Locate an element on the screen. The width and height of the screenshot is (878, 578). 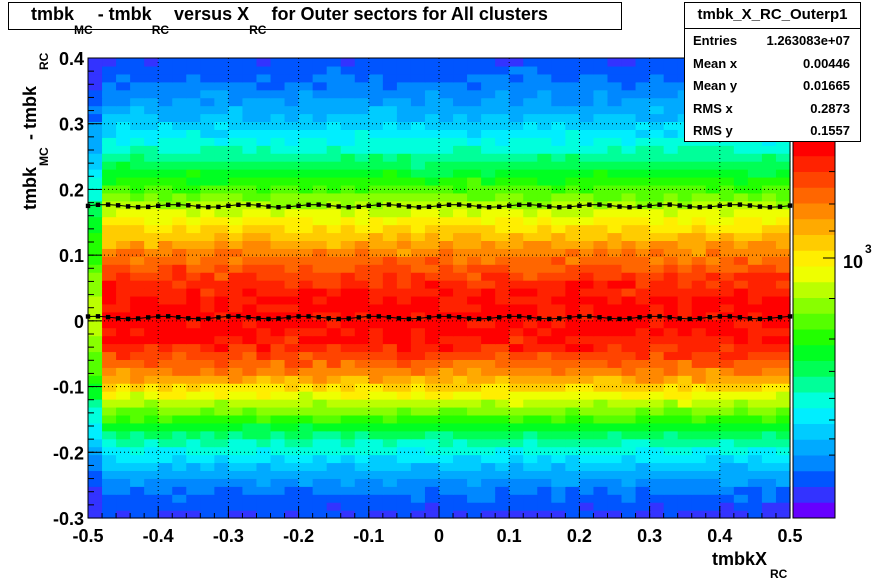
title-sub-2: RC is located at coordinates (160, 30).